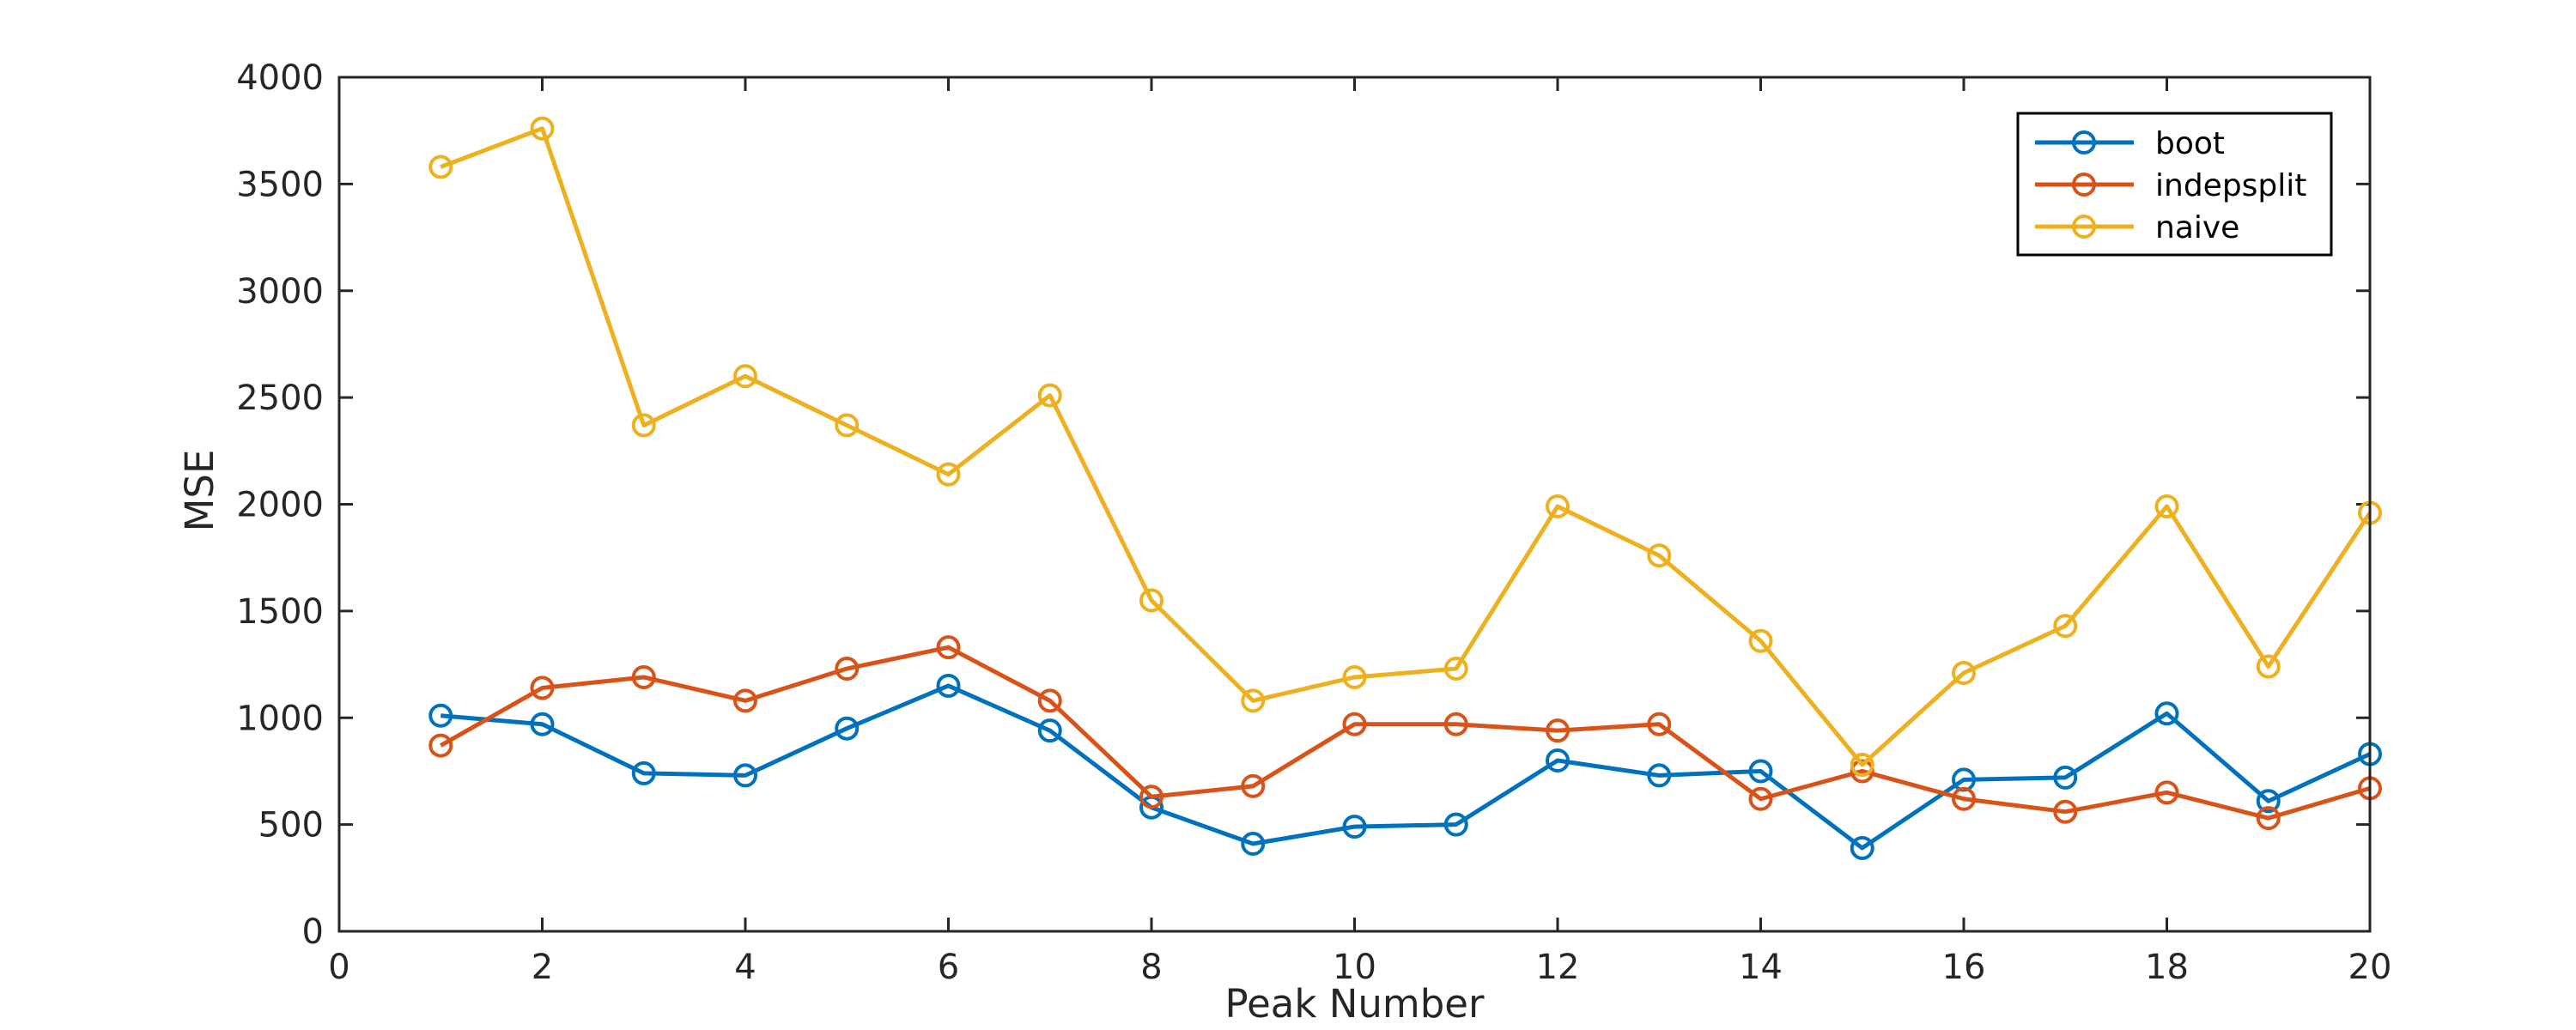 This screenshot has height=1030, width=2576. What do you see at coordinates (280, 78) in the screenshot?
I see `y-tick-label: 4000` at bounding box center [280, 78].